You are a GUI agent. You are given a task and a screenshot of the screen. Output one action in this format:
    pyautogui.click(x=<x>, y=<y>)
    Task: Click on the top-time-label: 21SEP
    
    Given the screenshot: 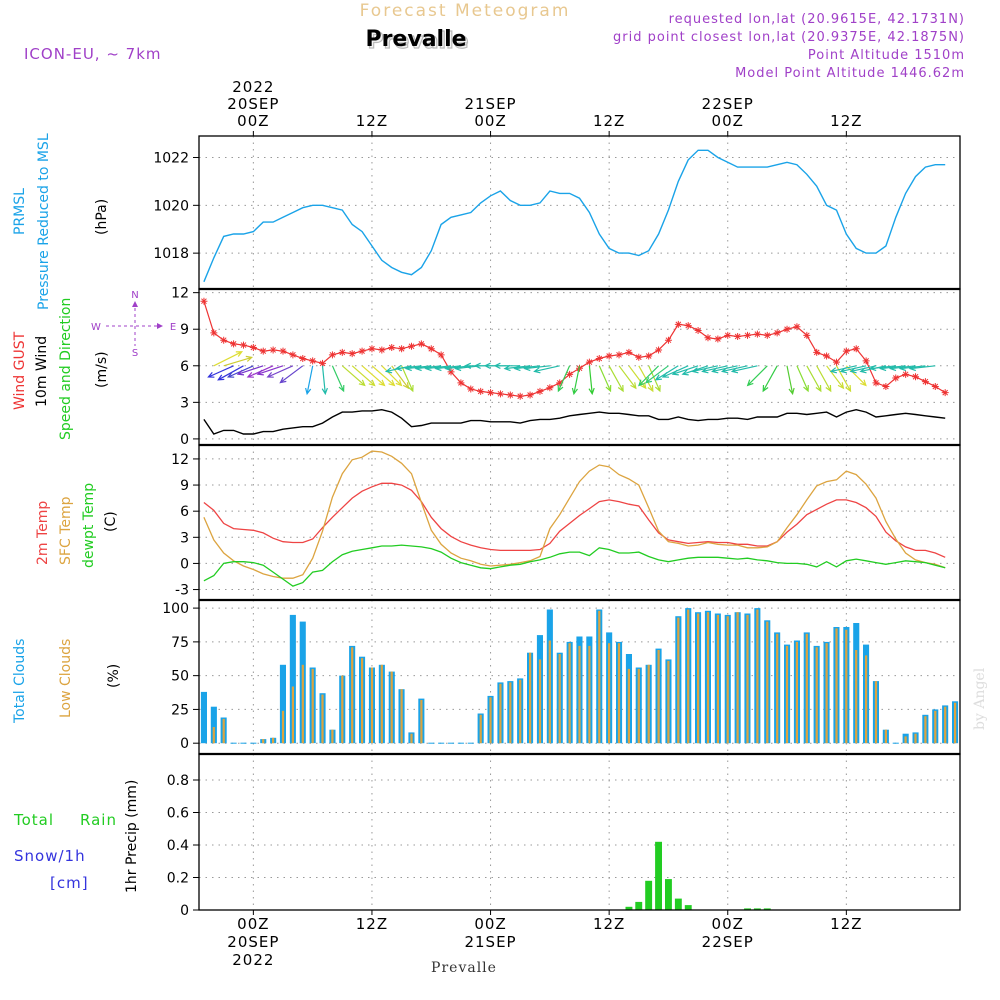 What is the action you would take?
    pyautogui.click(x=490, y=104)
    